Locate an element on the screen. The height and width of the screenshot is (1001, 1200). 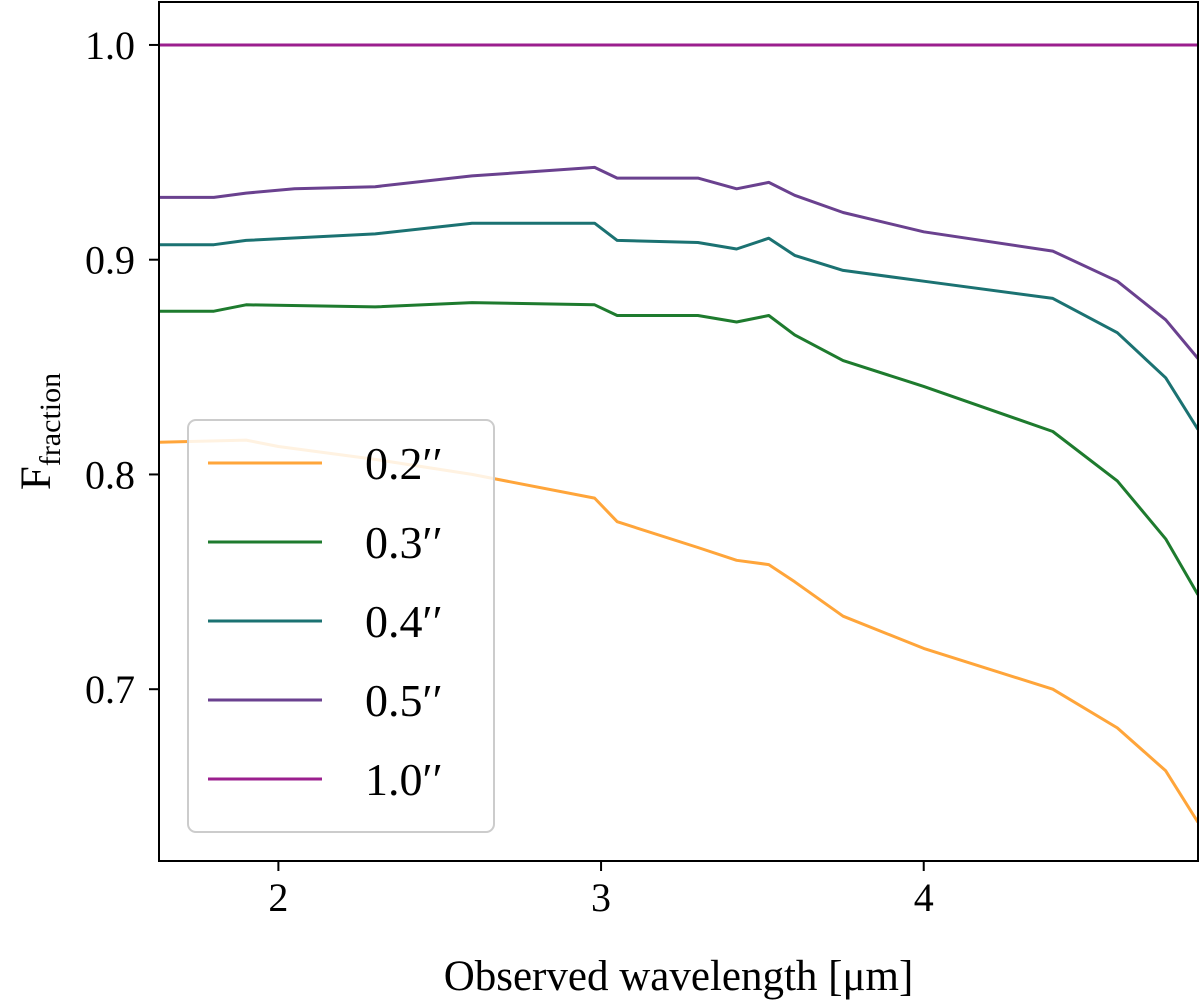
legend-label-4: 1.0′′ is located at coordinates (404, 779).